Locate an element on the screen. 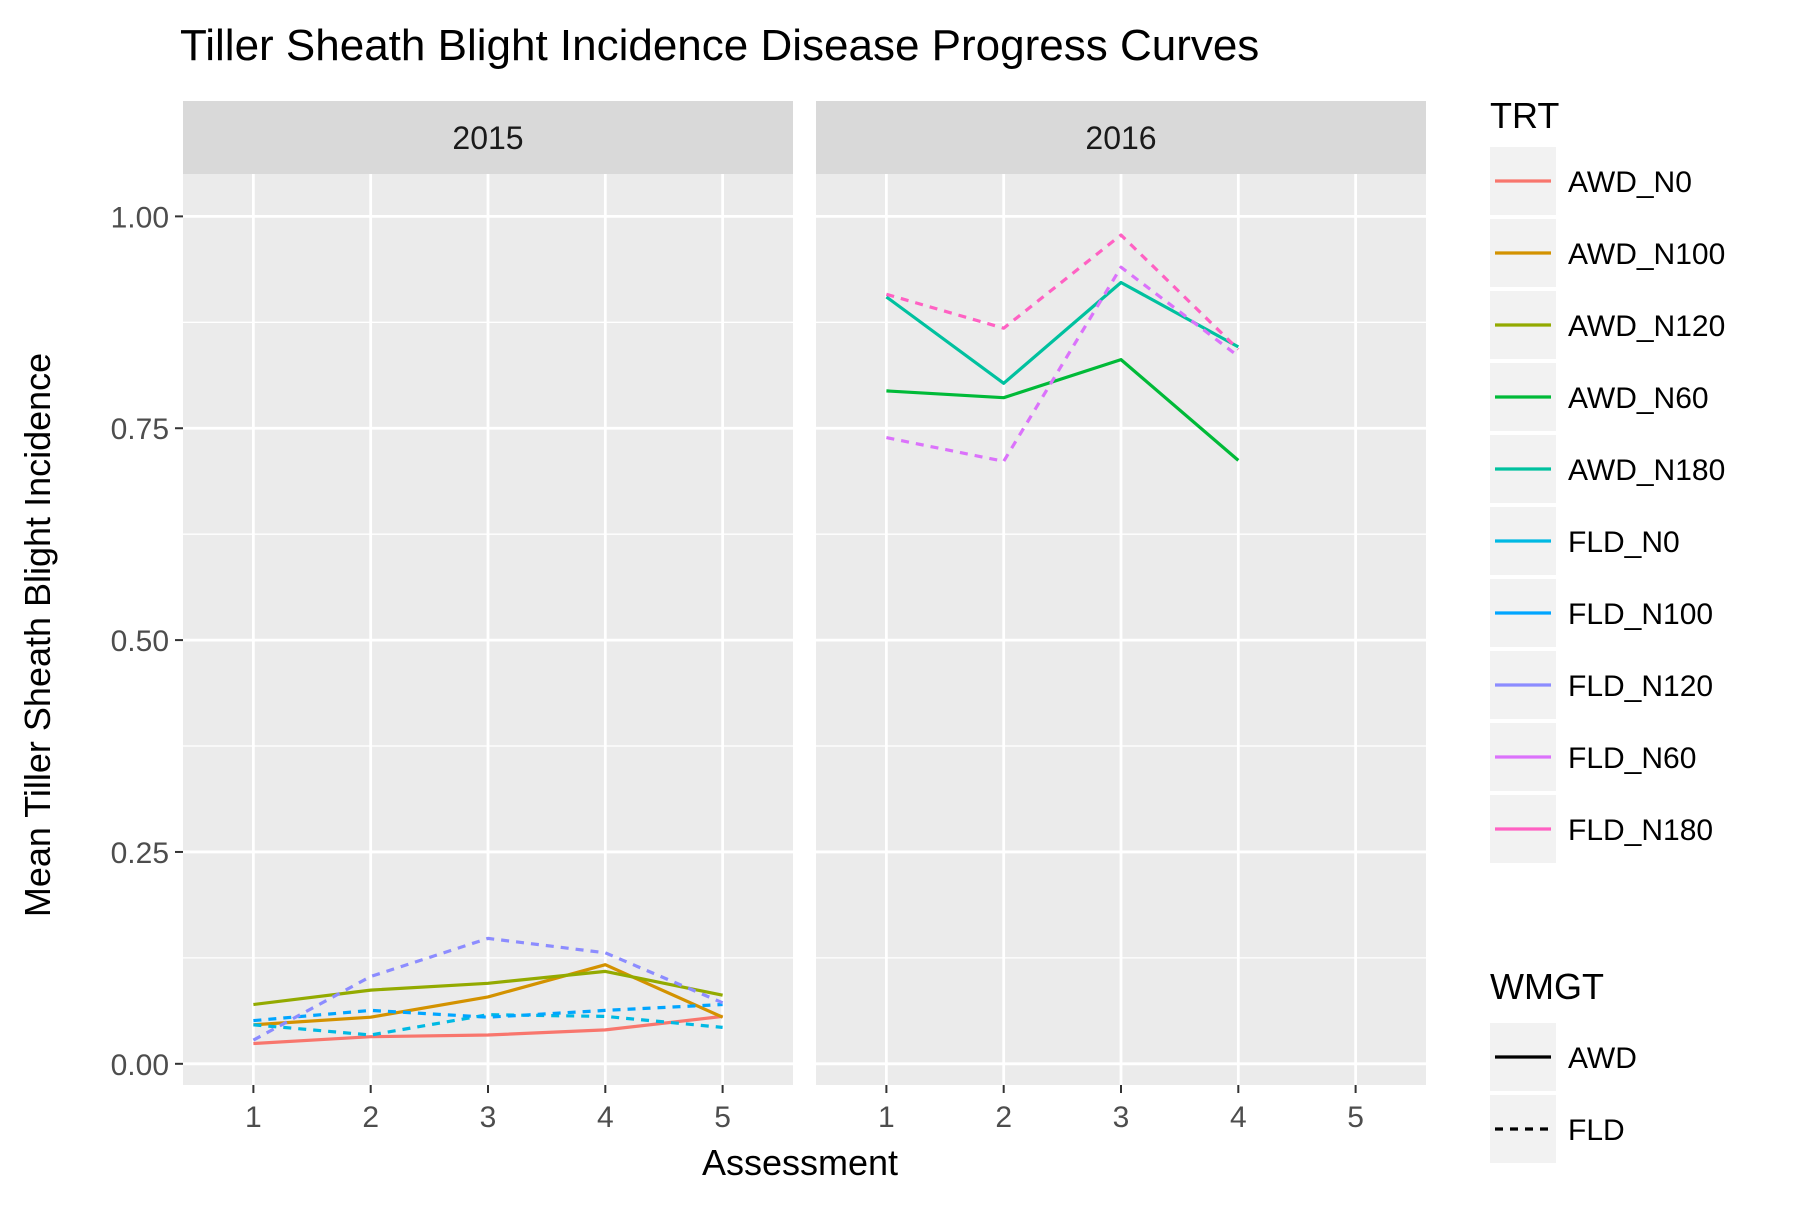 The height and width of the screenshot is (1205, 1800). legend-item-fld: FLD is located at coordinates (1596, 1130).